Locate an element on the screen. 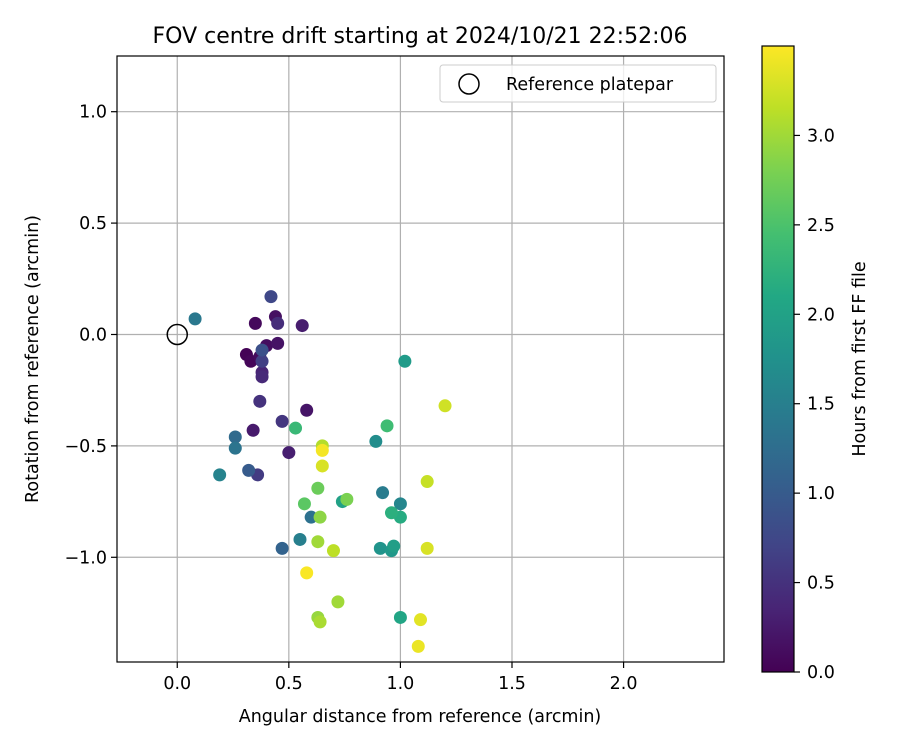  legend-reference-marker is located at coordinates (469, 84).